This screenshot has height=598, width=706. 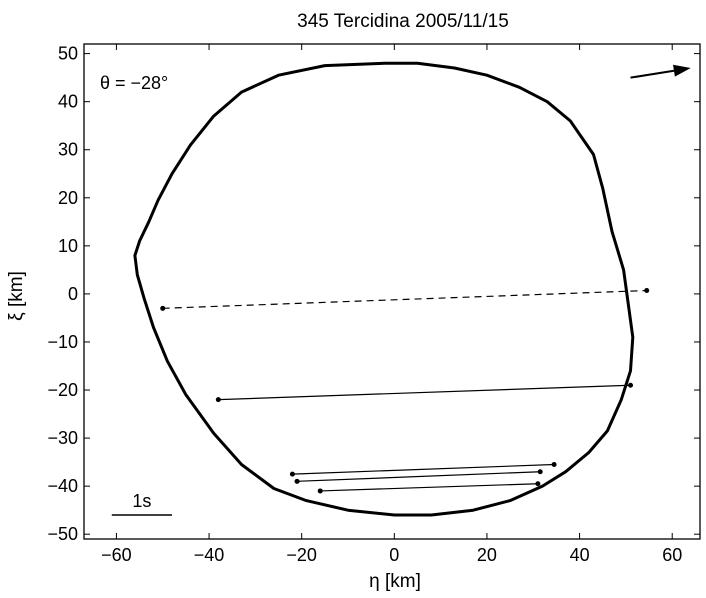 I want to click on chord-1-dashed, so click(x=404, y=299).